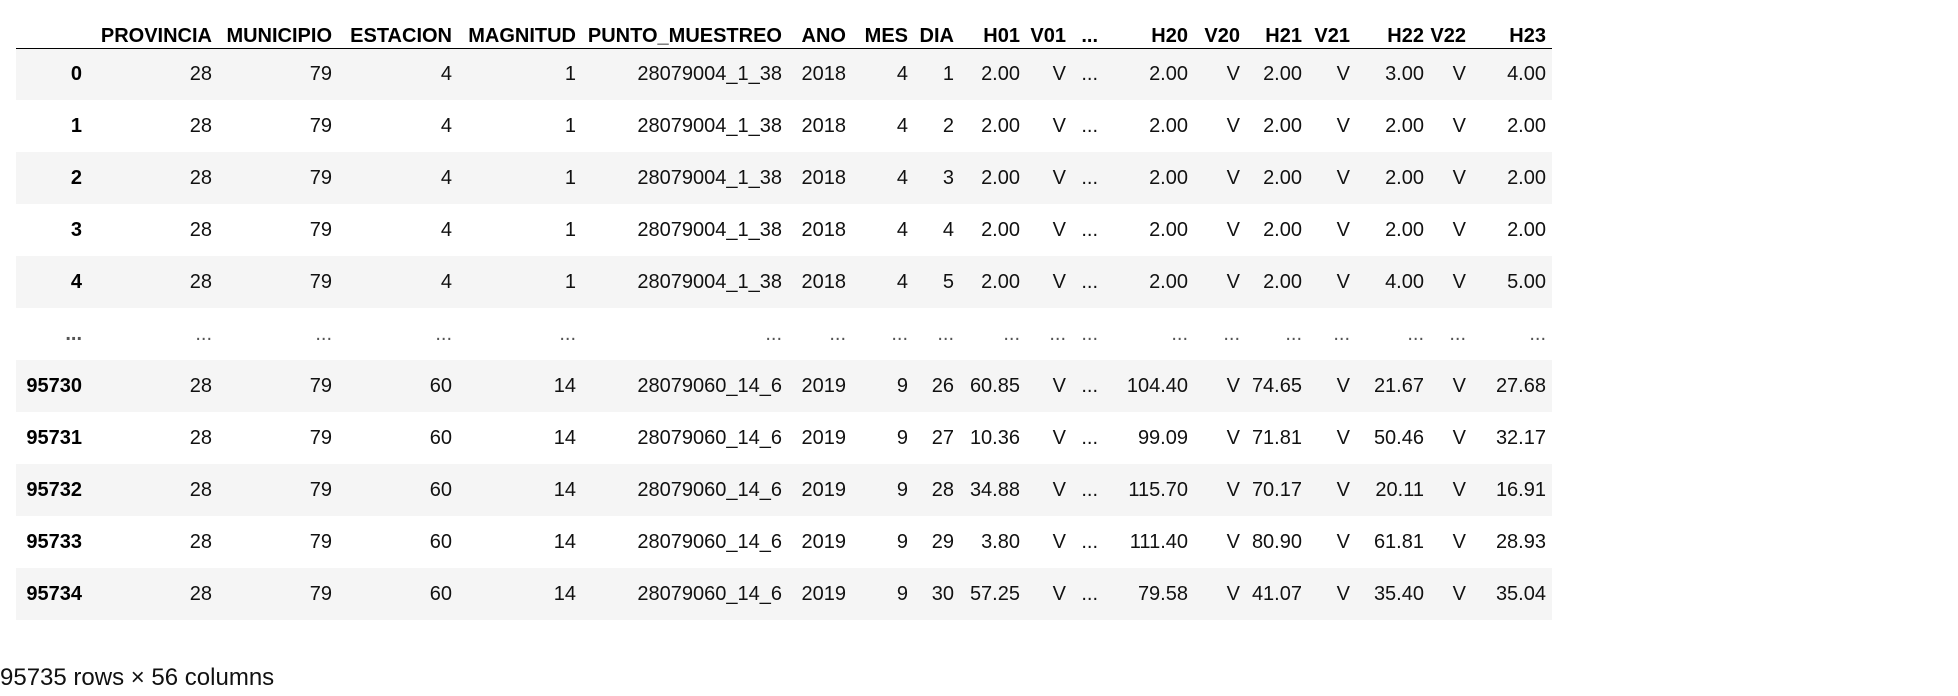 The height and width of the screenshot is (696, 1958). Describe the element at coordinates (1277, 28) in the screenshot. I see `column-header-h21: H21` at that location.